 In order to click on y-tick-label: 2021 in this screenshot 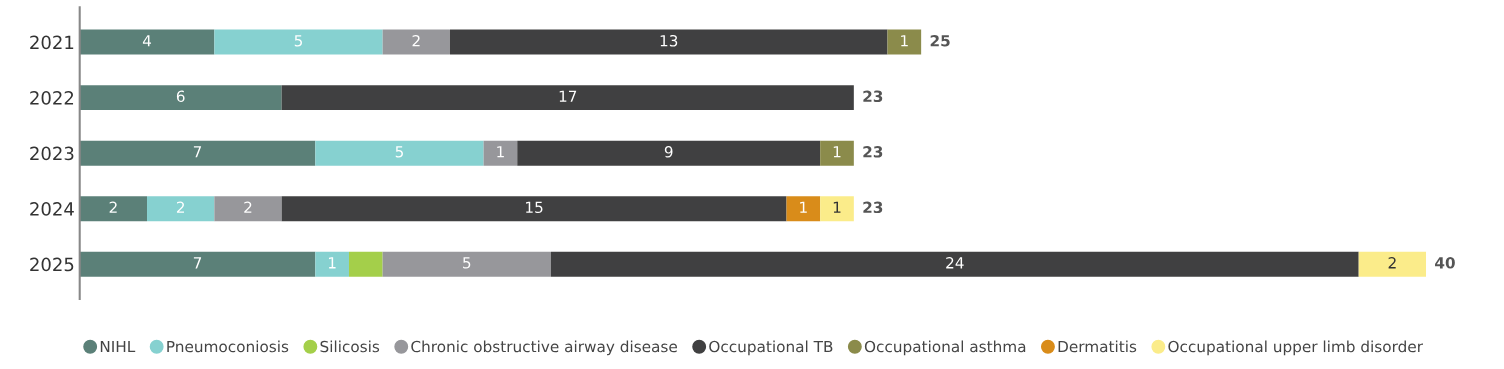, I will do `click(52, 42)`.